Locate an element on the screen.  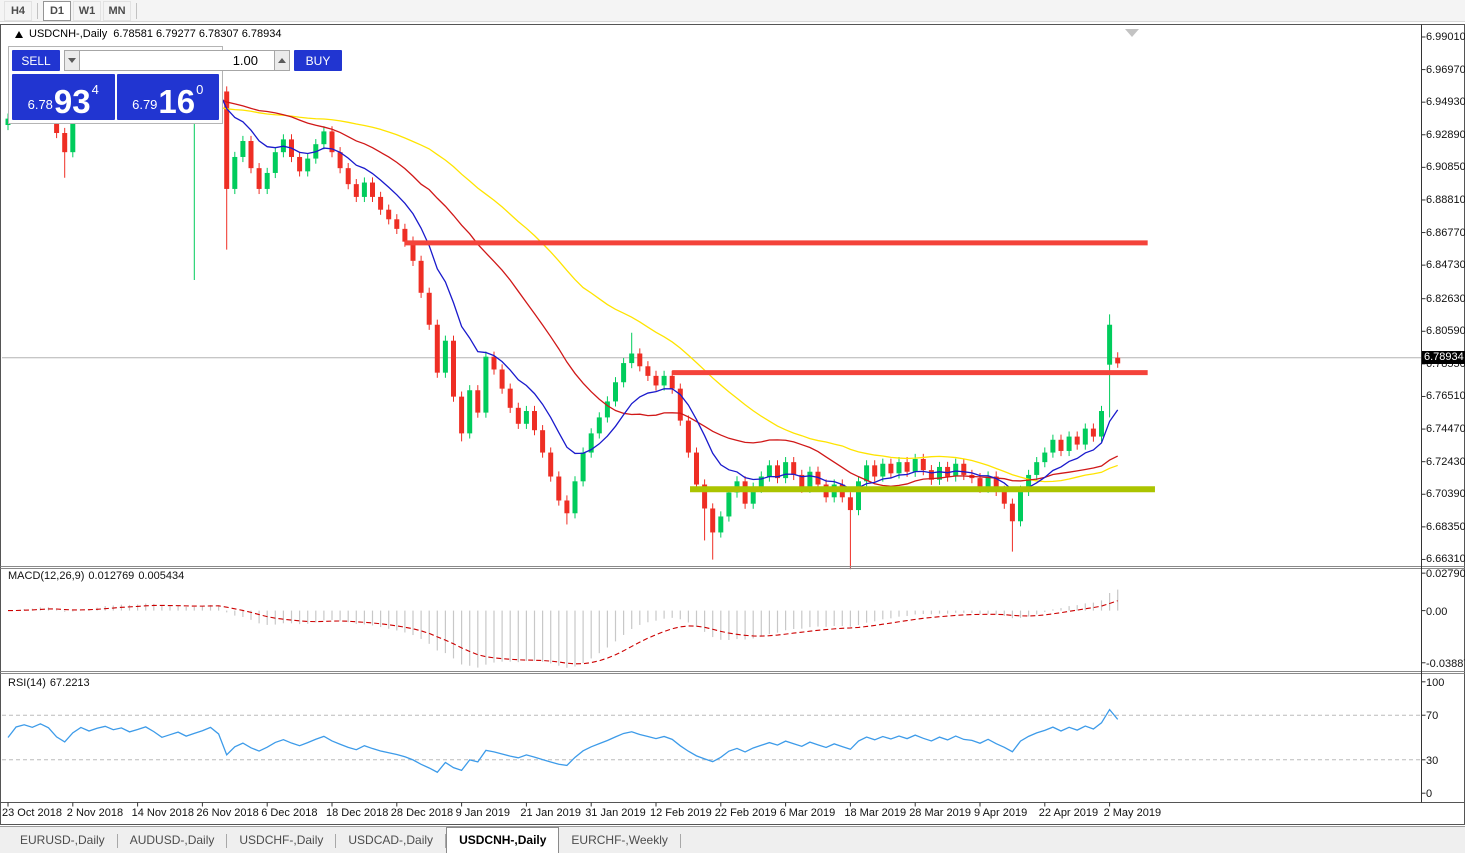
tab-eurchf-weekly: EURCHF-,Weekly is located at coordinates (619, 840).